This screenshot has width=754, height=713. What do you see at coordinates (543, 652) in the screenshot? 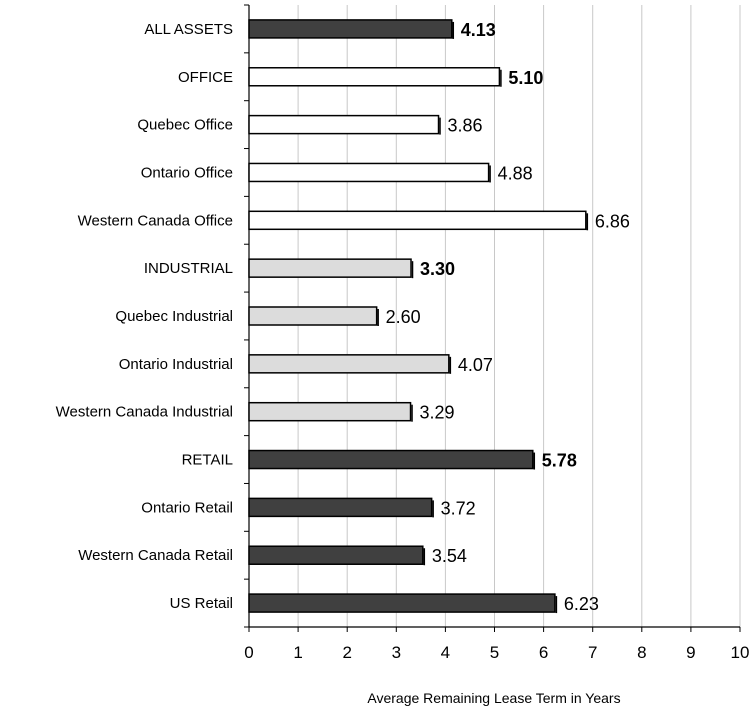
I see `x-tick-label: 6` at bounding box center [543, 652].